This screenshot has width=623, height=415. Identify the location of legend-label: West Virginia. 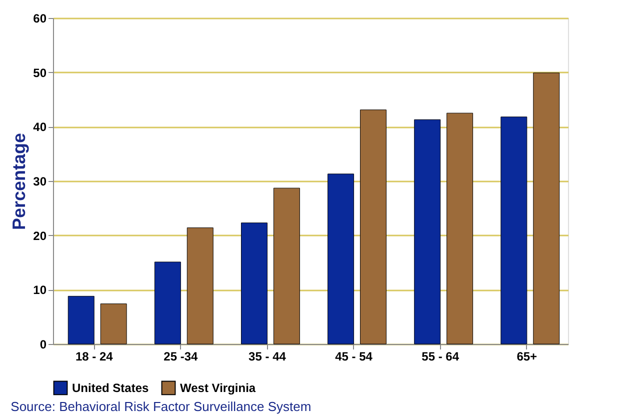
(218, 387).